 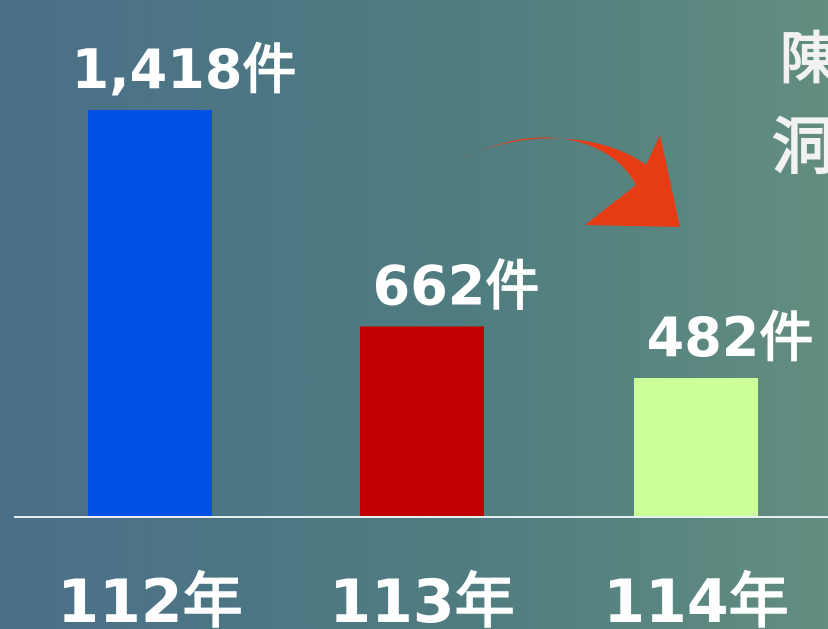 I want to click on x-tick-label: 113年, so click(x=421, y=598).